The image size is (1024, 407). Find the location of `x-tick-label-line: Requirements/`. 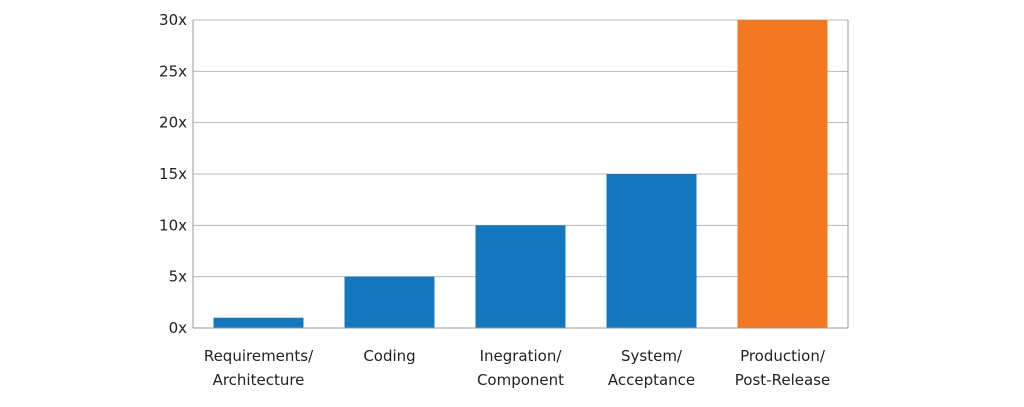

x-tick-label-line: Requirements/ is located at coordinates (259, 356).